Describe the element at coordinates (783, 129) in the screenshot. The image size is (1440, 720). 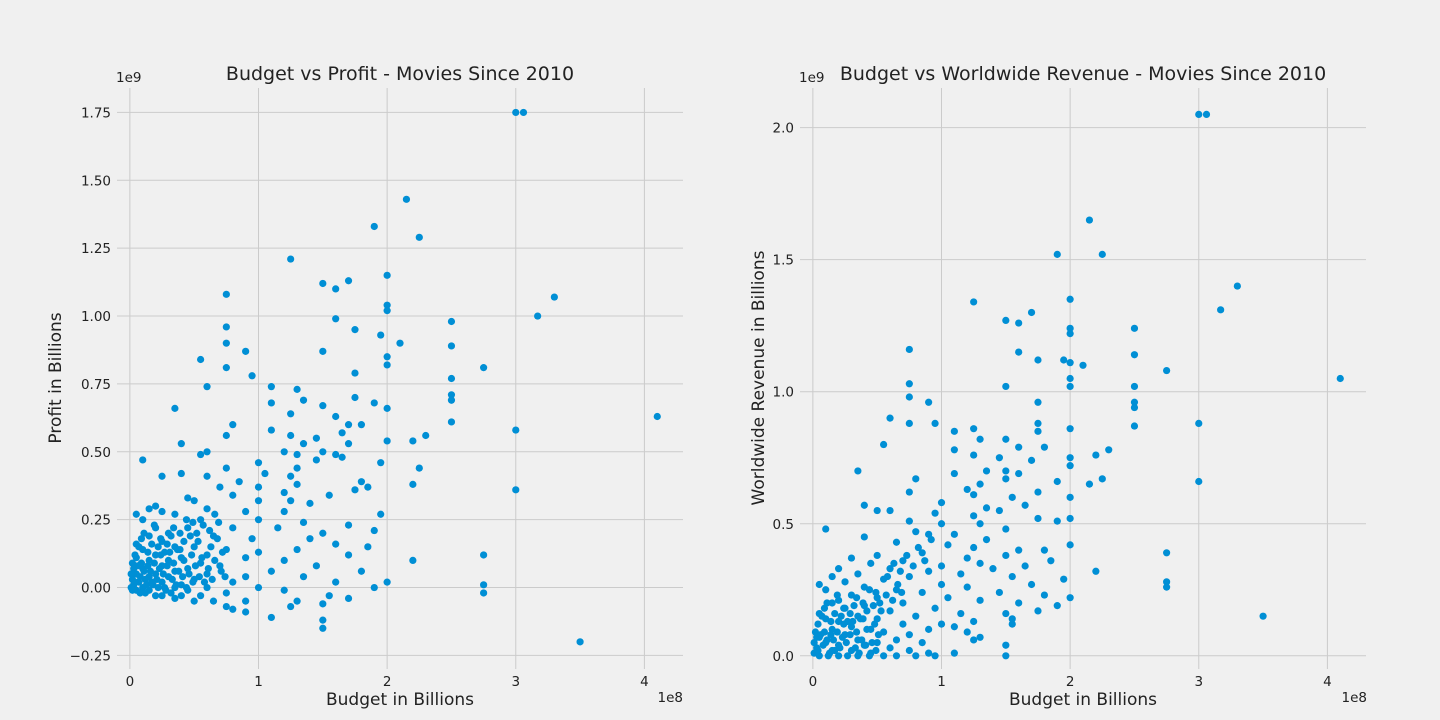
I see `y-tick-label: 2.0` at that location.